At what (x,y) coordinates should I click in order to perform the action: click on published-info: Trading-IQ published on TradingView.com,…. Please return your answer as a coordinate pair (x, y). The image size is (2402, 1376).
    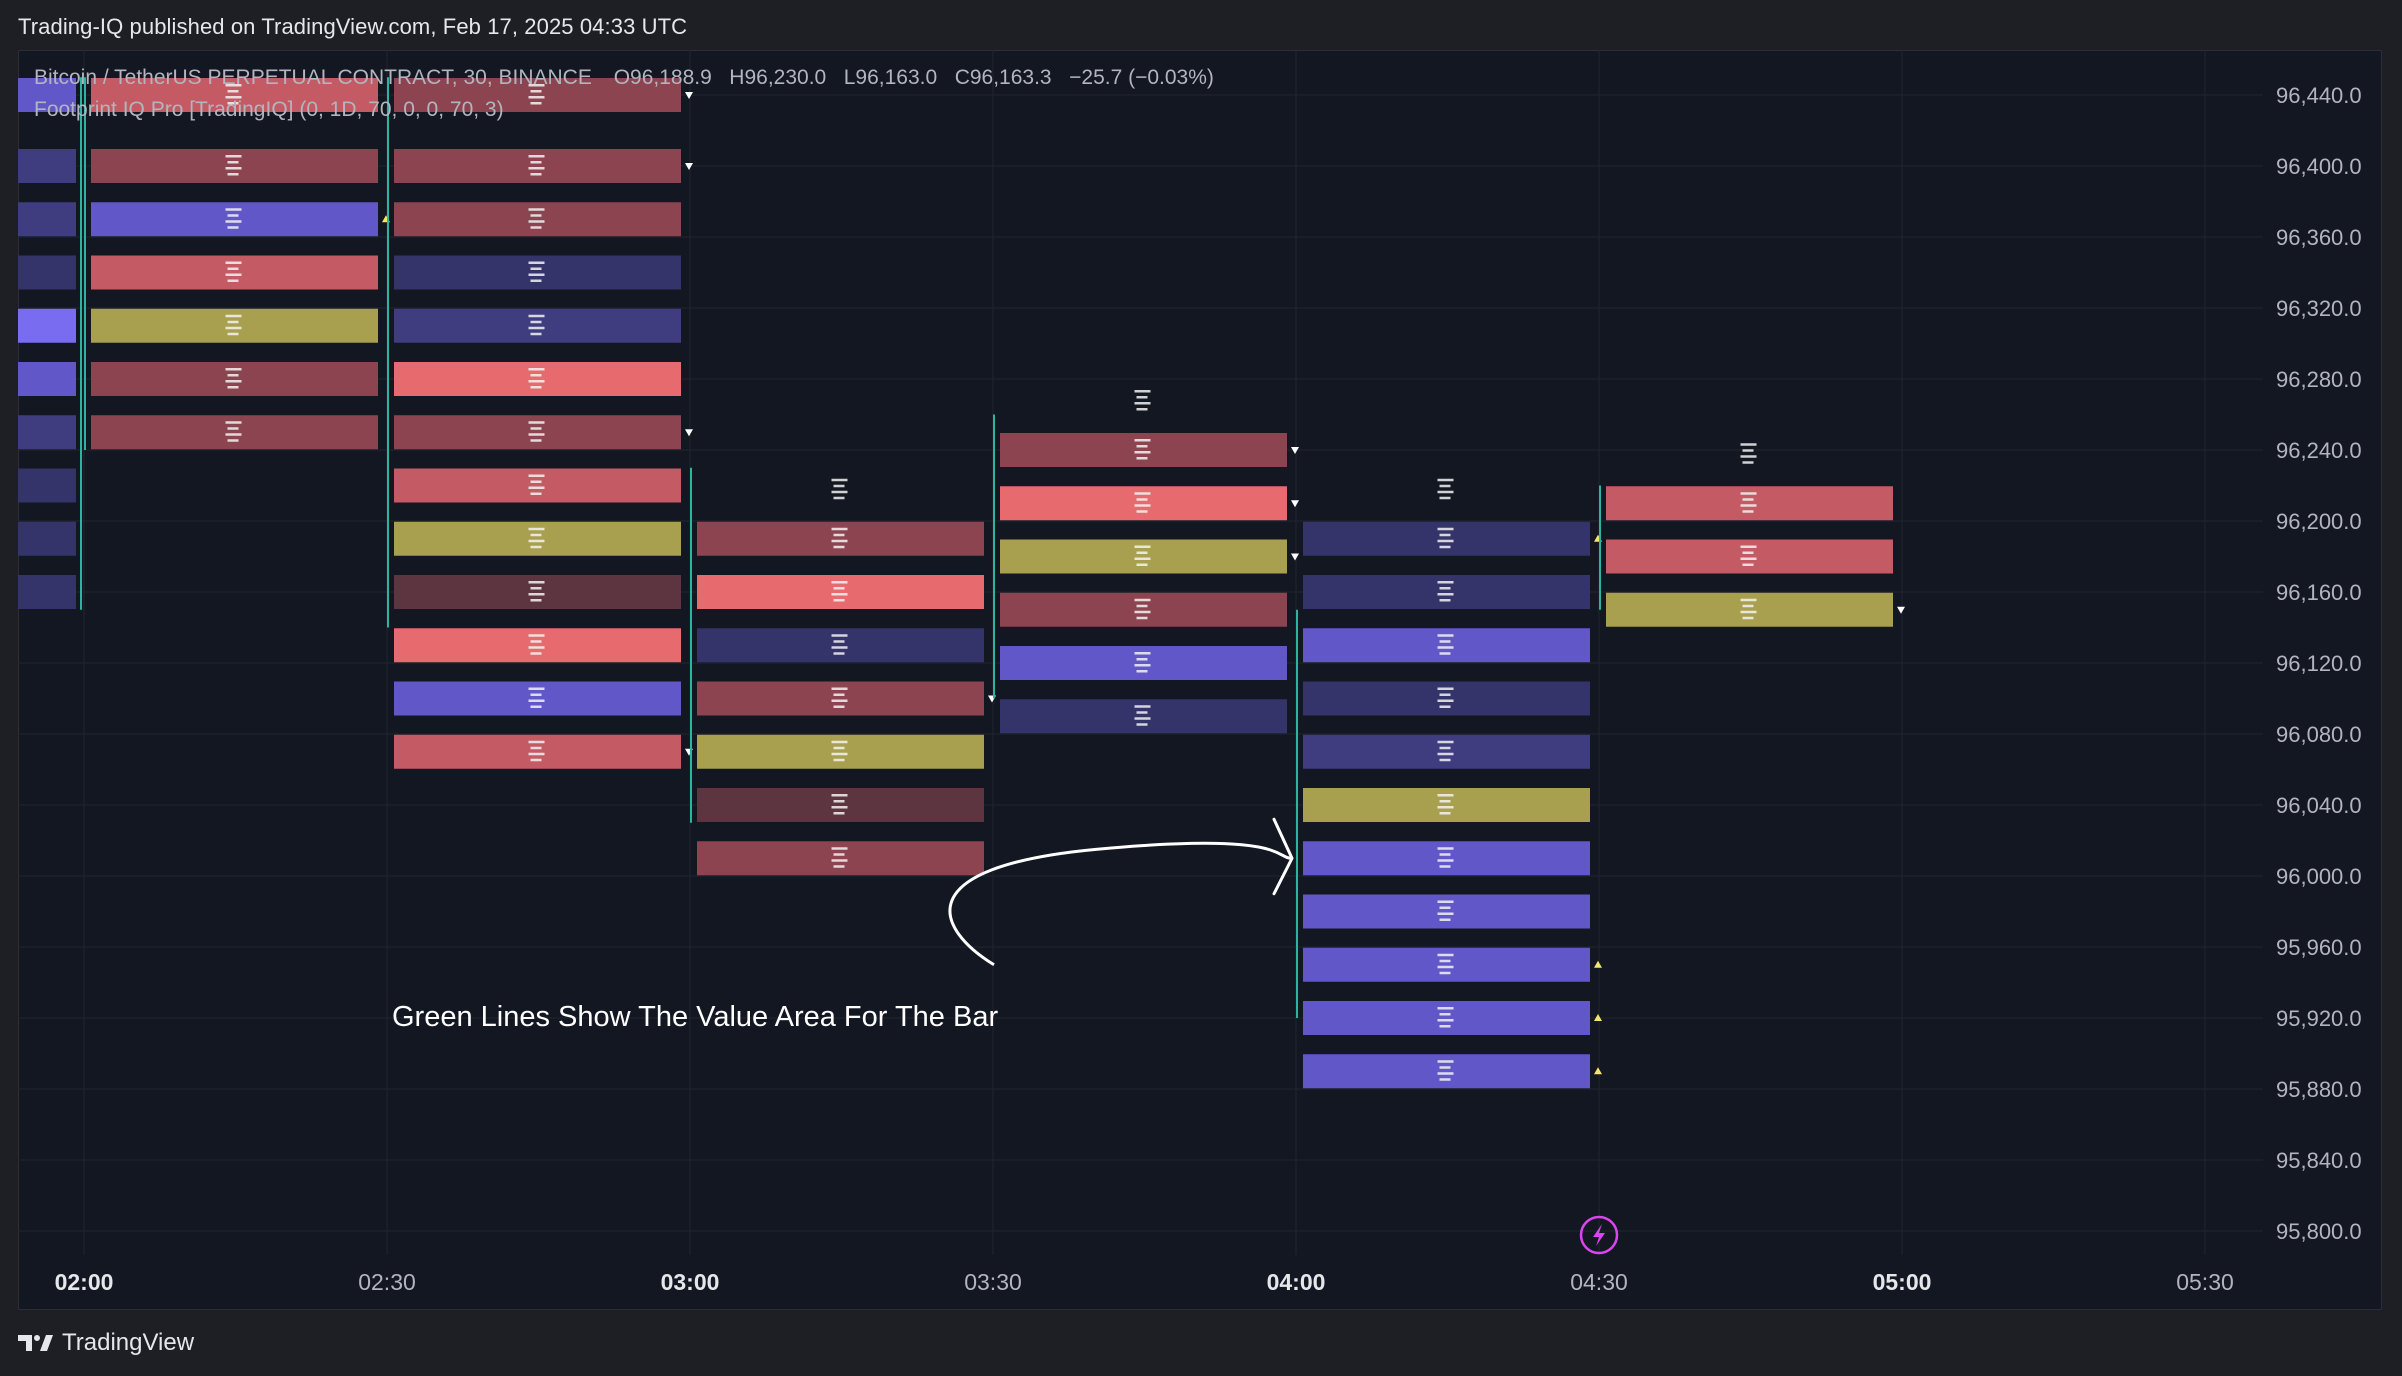
    Looking at the image, I should click on (353, 26).